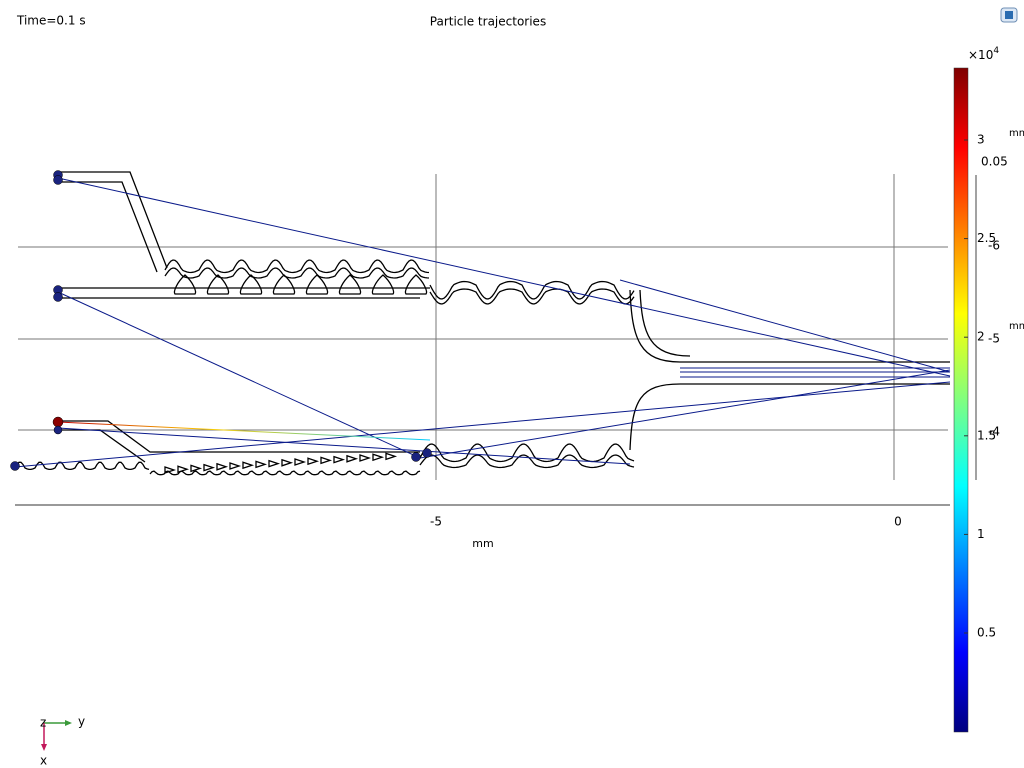  I want to click on exponent-base: ×10, so click(980, 55).